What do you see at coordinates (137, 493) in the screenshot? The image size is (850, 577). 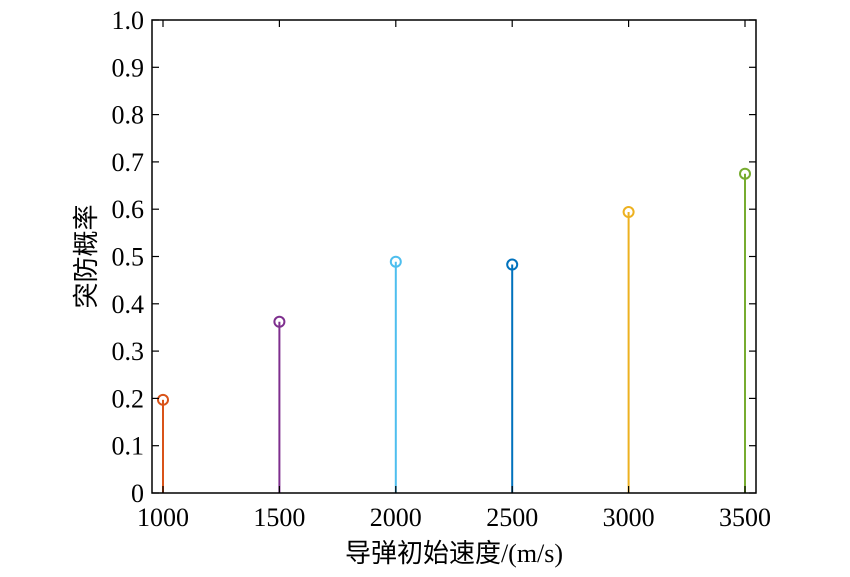 I see `y-tick-label: 0` at bounding box center [137, 493].